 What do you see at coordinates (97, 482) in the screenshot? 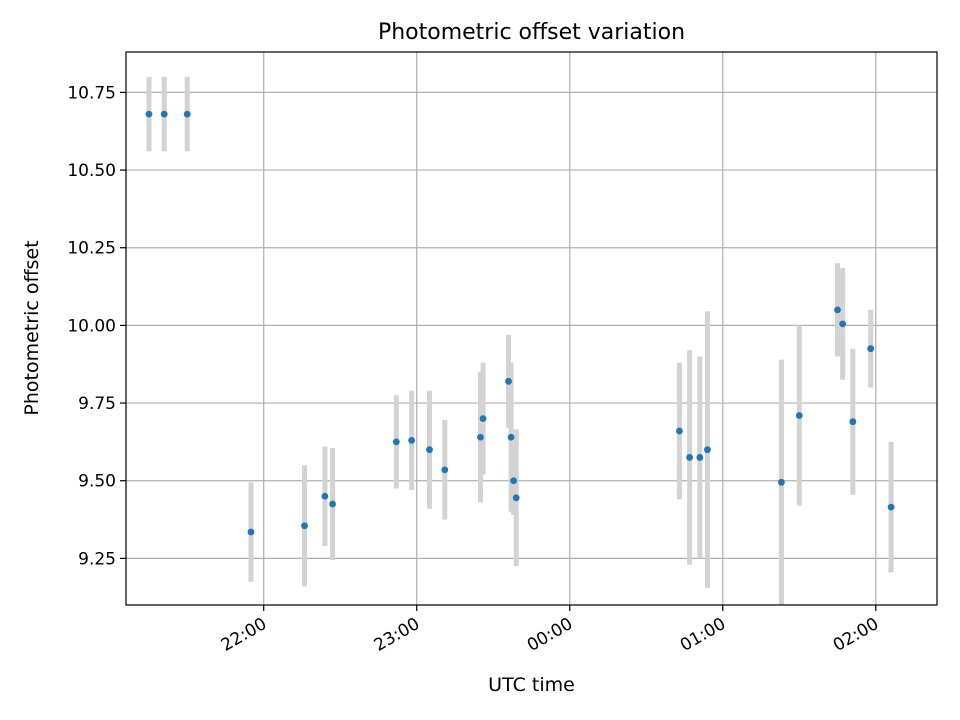
I see `y-tick-label: 9.50` at bounding box center [97, 482].